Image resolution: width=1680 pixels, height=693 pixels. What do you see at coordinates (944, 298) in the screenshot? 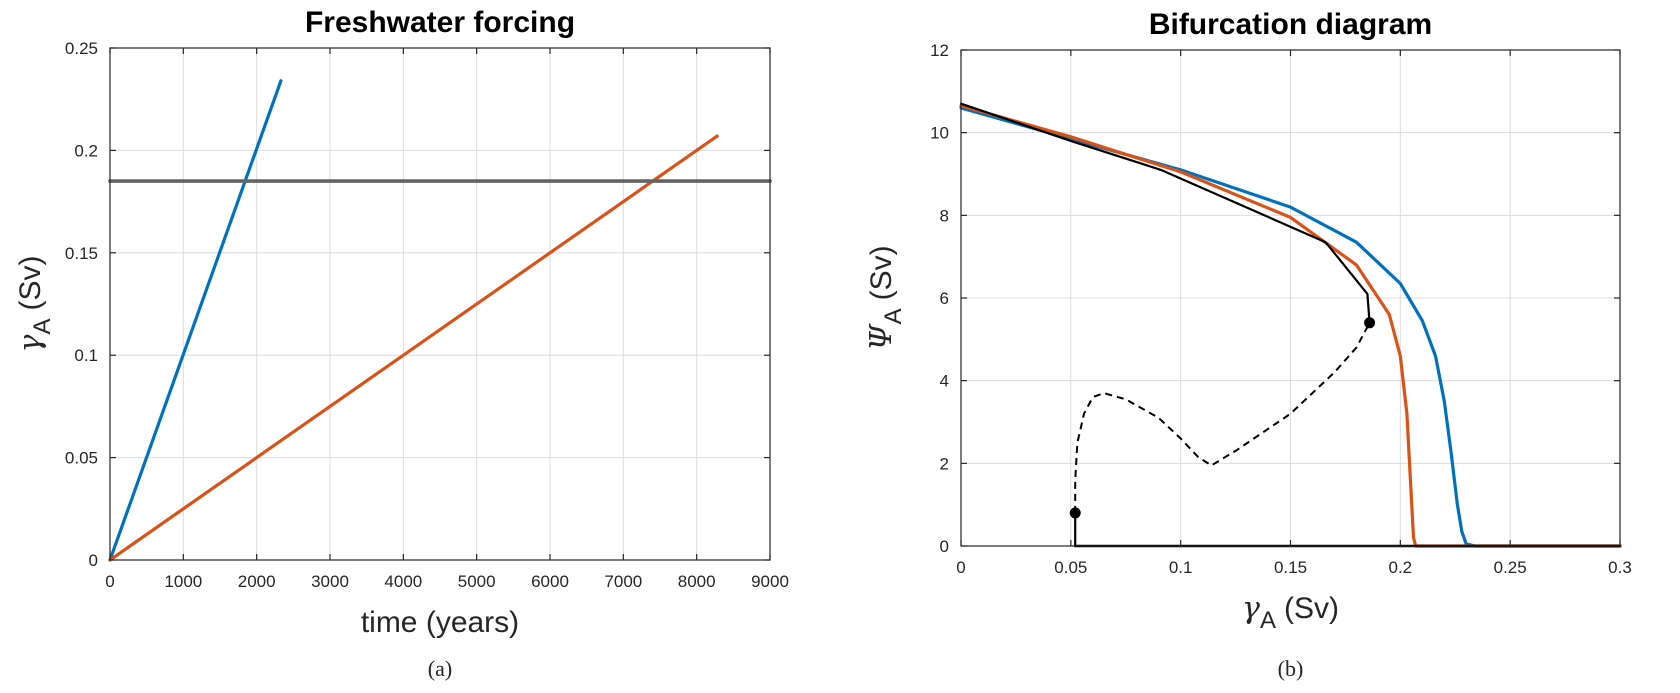
I see `y-tick-label-b-3: 6` at bounding box center [944, 298].